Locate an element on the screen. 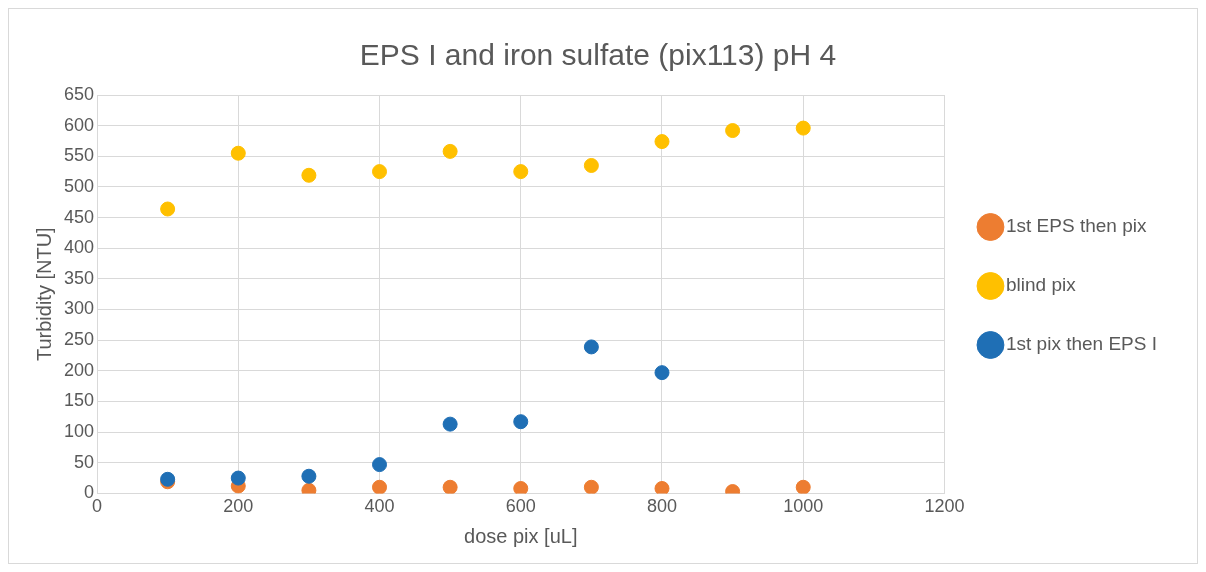 The image size is (1206, 572). y-axis-title: Turbidity [NTU] is located at coordinates (43, 294).